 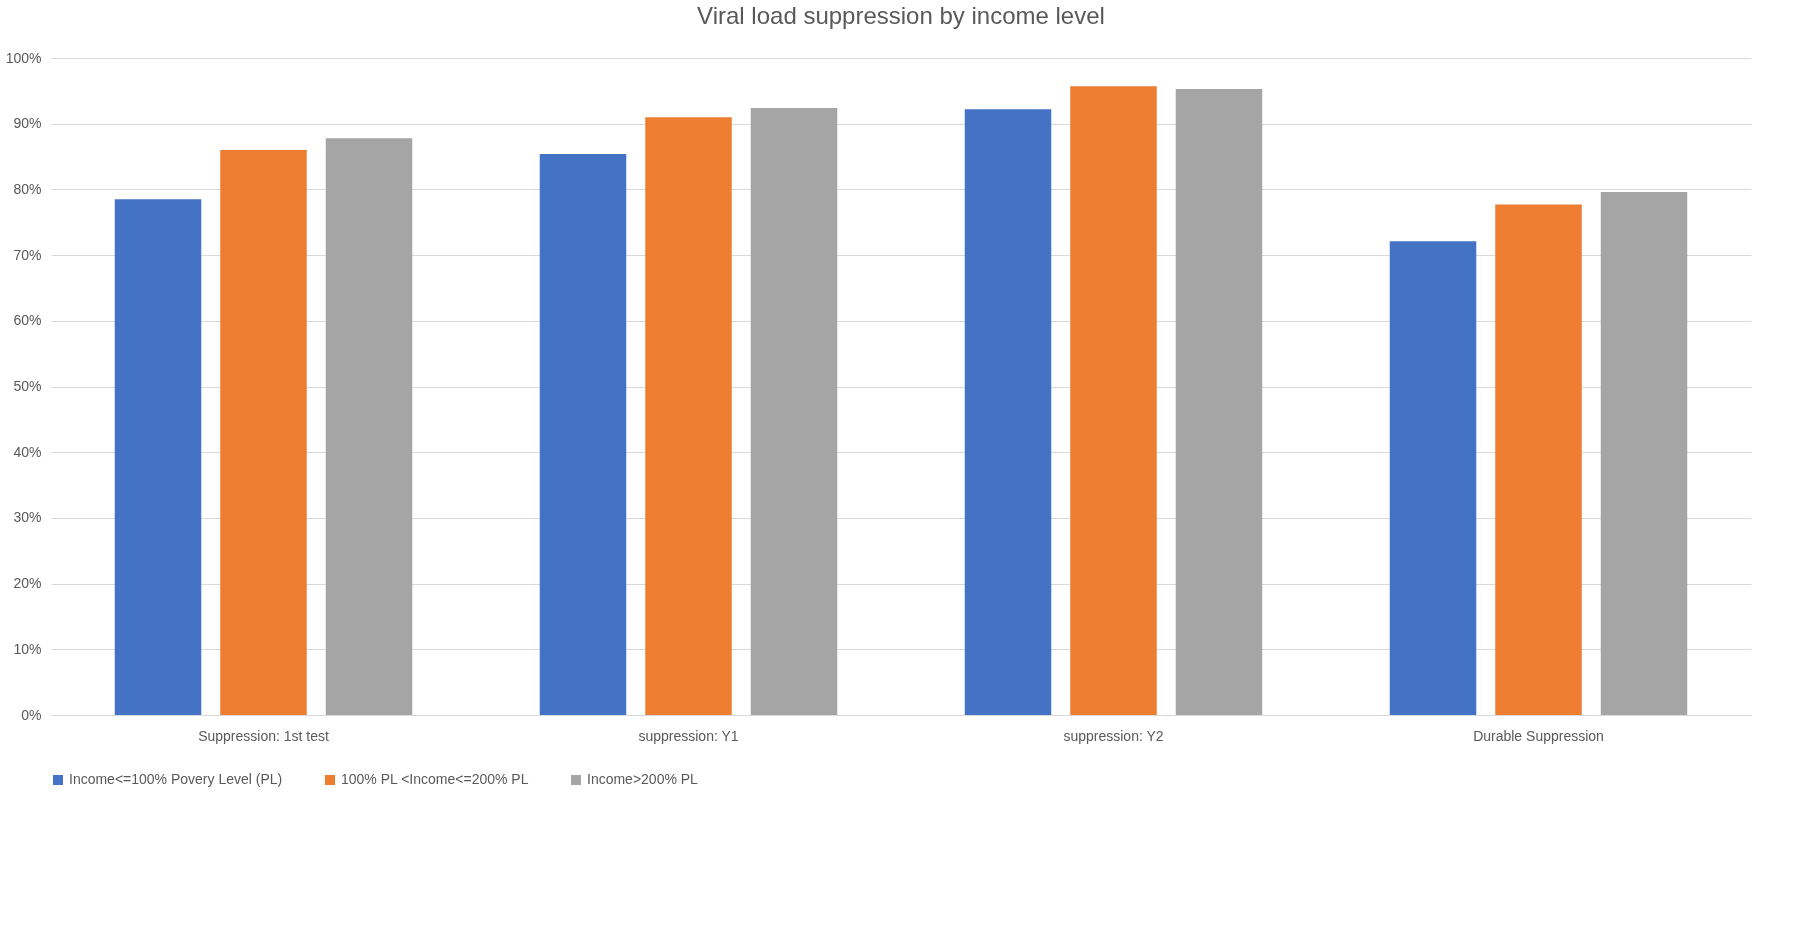 I want to click on y-tick-label: 60%, so click(x=27, y=320).